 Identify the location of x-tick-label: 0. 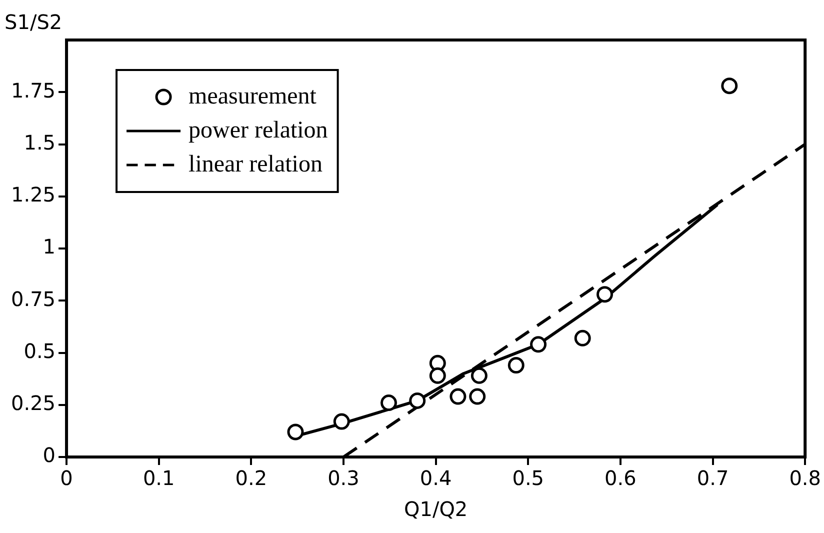
(66, 478).